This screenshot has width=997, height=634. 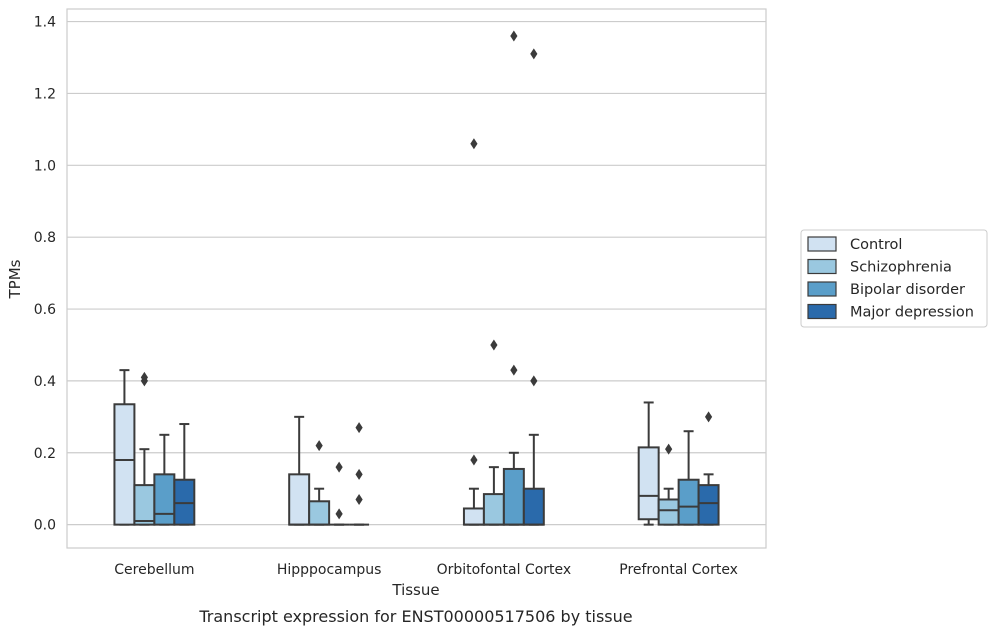 I want to click on x-tick-label: Prefrontal Cortex, so click(x=678, y=570).